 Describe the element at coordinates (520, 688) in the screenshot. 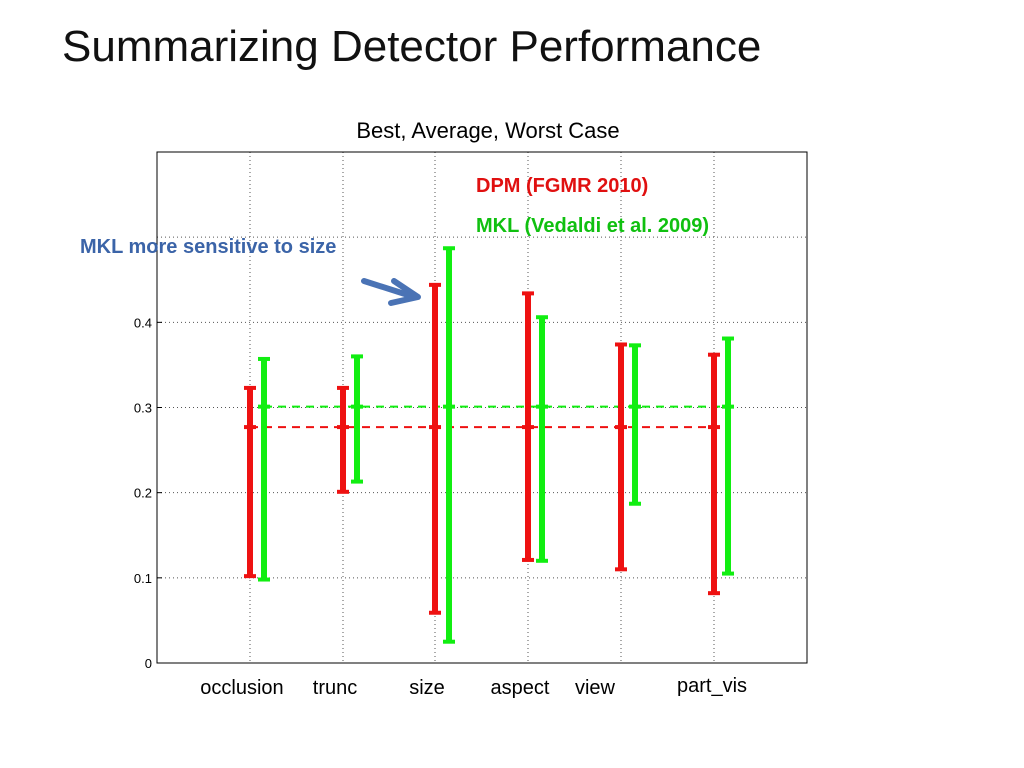

I see `category-label: aspect` at that location.